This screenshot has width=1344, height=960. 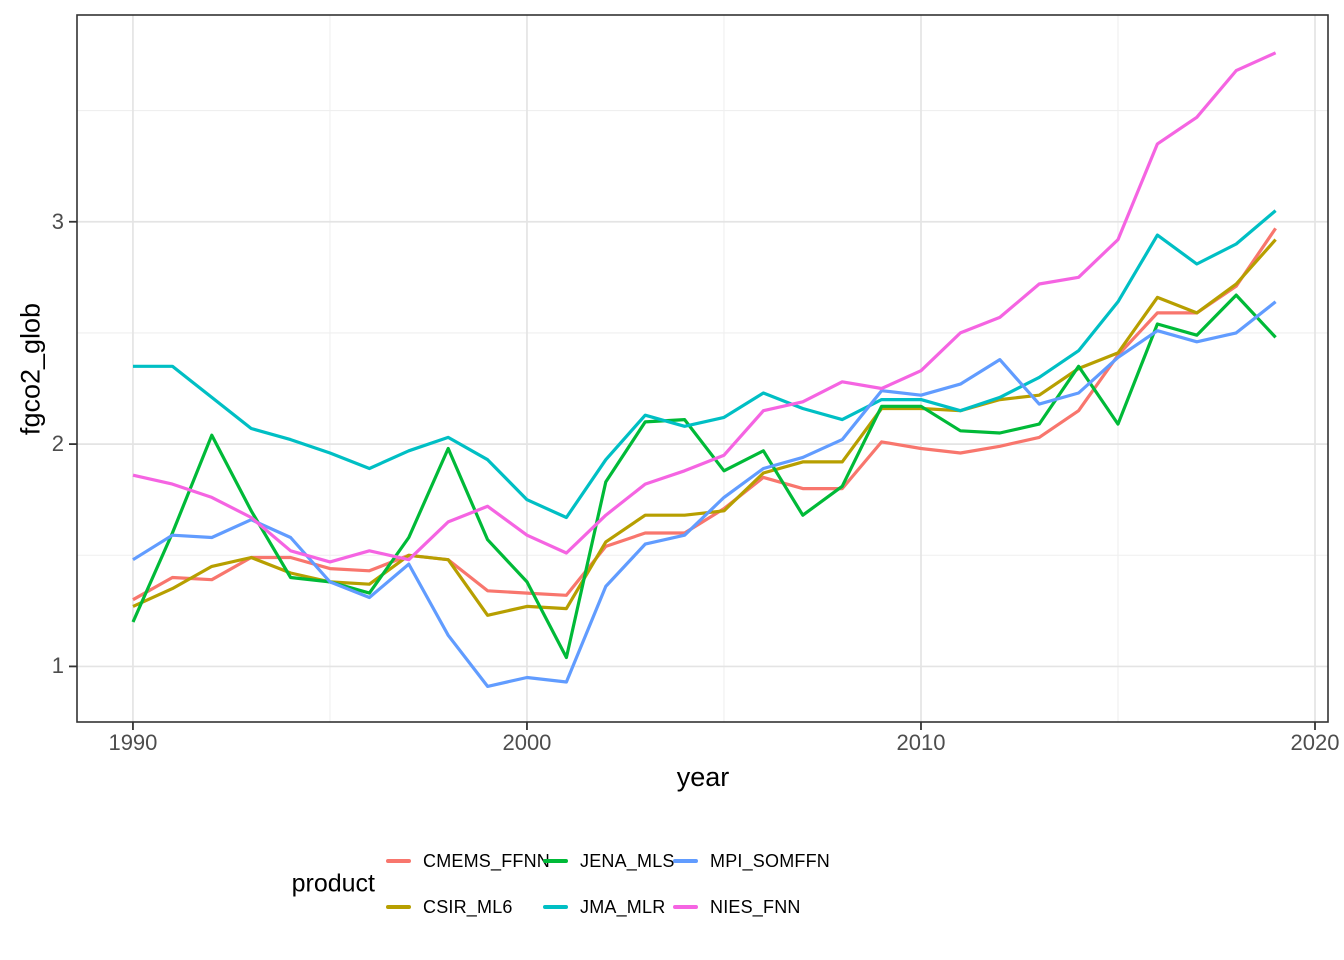 I want to click on legend-title: product, so click(x=333, y=883).